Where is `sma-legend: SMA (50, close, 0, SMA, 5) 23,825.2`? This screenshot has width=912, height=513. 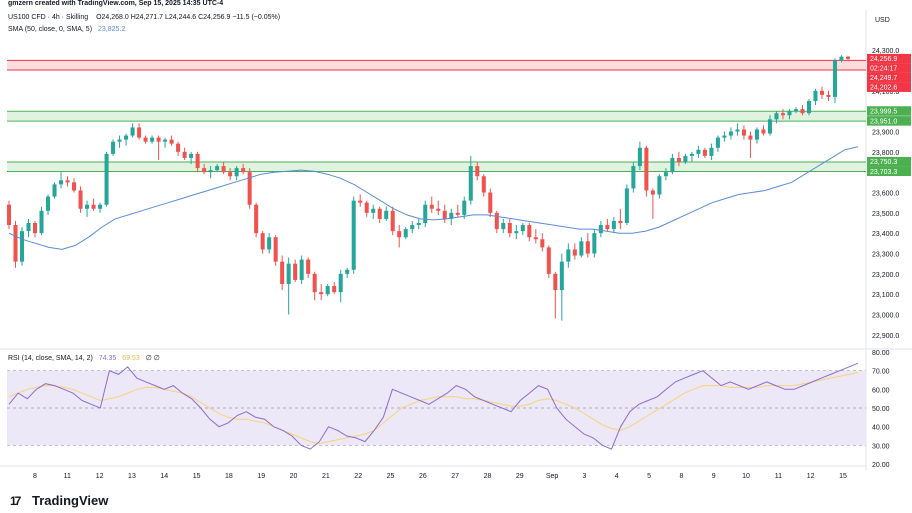 sma-legend: SMA (50, close, 0, SMA, 5) 23,825.2 is located at coordinates (66, 29).